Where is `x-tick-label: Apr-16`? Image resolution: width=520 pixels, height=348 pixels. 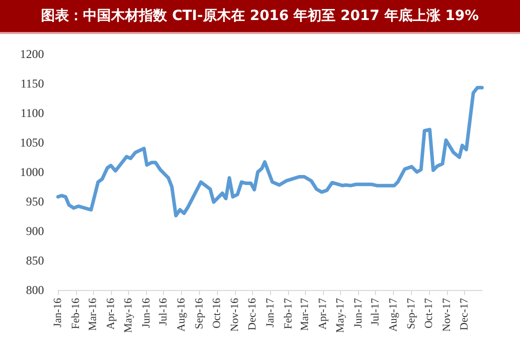 x-tick-label: Apr-16 is located at coordinates (110, 314).